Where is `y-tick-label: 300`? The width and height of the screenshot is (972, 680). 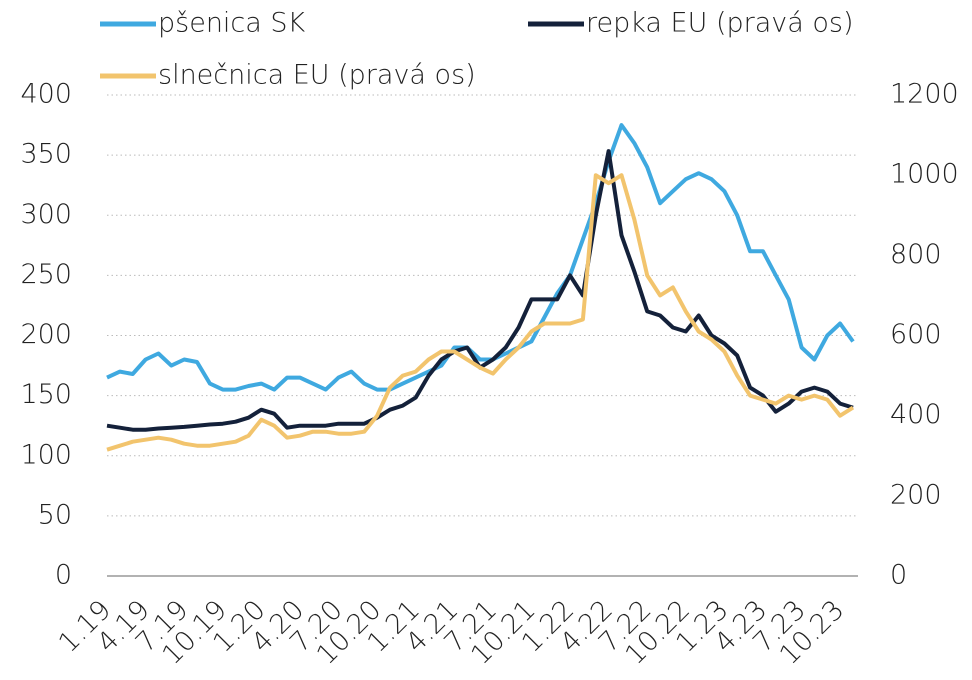
y-tick-label: 300 is located at coordinates (46, 214).